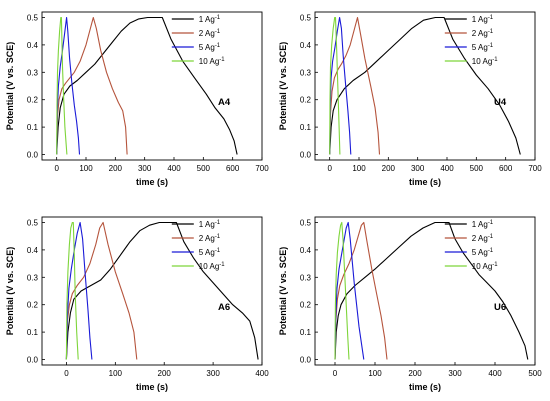 The width and height of the screenshot is (550, 401). What do you see at coordinates (306, 45) in the screenshot?
I see `y-tick-label: 0.4` at bounding box center [306, 45].